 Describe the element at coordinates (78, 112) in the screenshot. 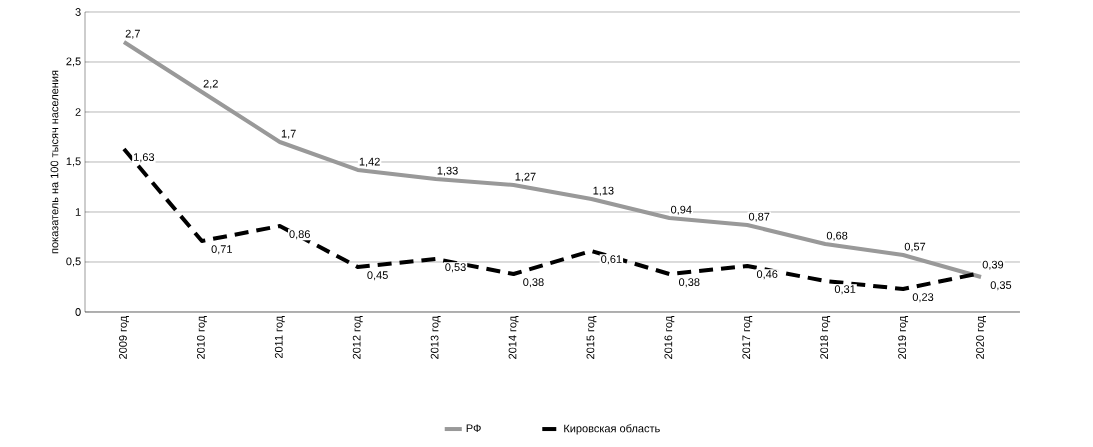

I see `y-tick-label: 2` at that location.